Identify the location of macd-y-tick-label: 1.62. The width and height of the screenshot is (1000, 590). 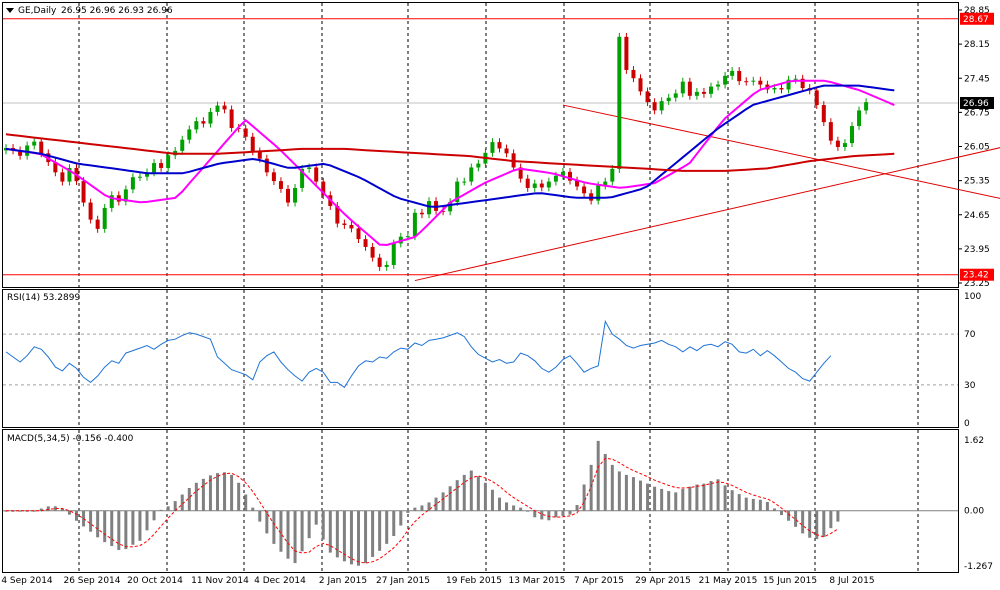
(974, 441).